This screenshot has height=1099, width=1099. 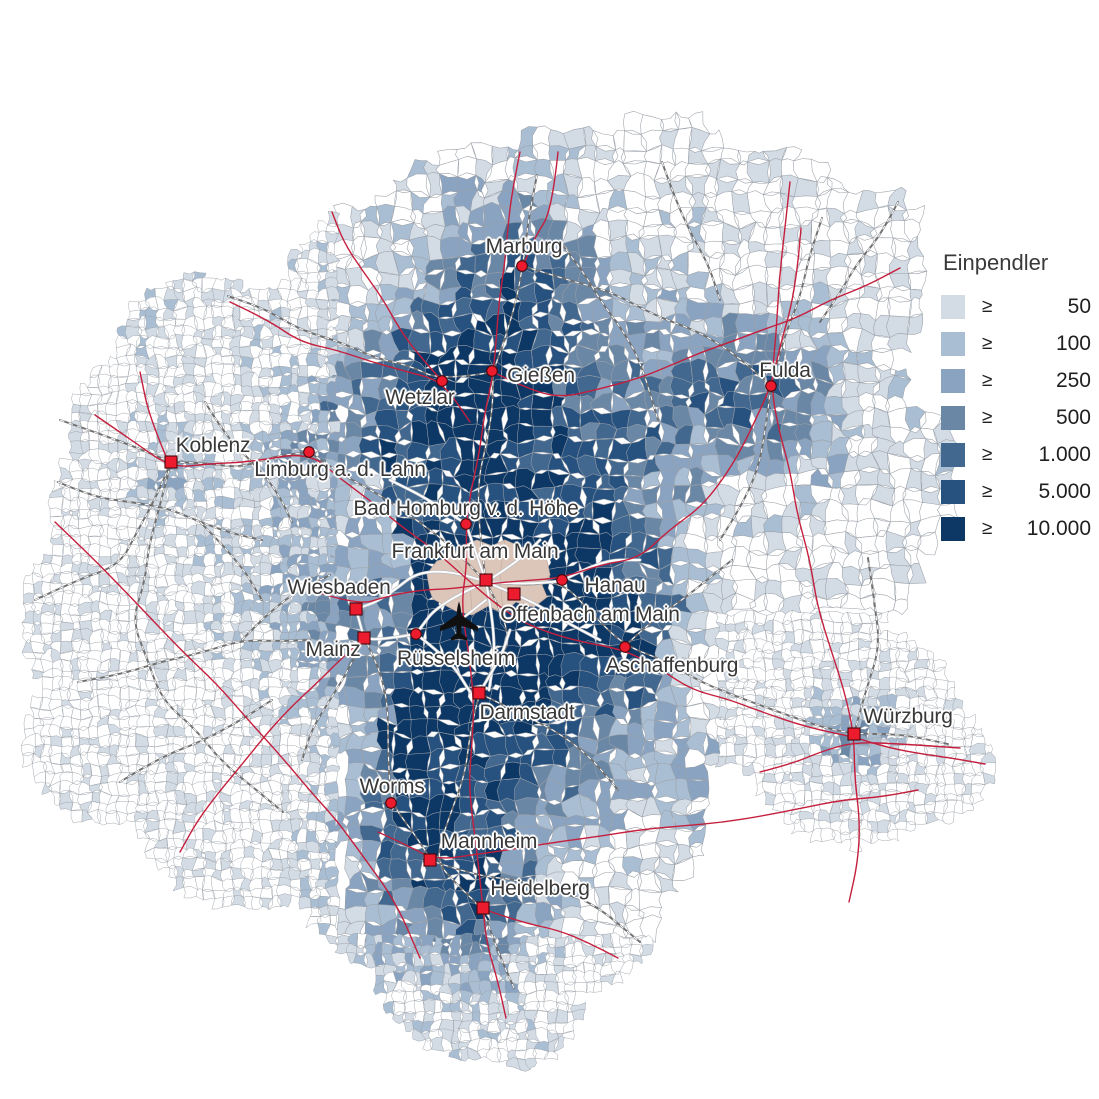 I want to click on city-marker-frankfurt, so click(x=486, y=580).